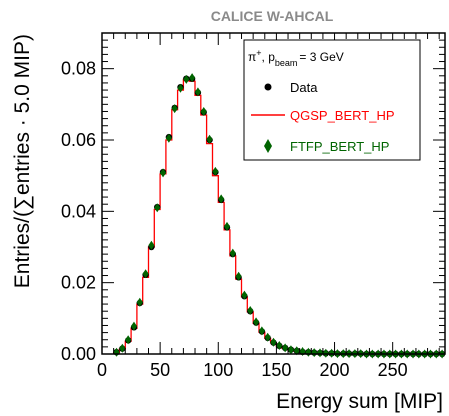 The height and width of the screenshot is (416, 449). What do you see at coordinates (160, 370) in the screenshot?
I see `x-tick-label: 50` at bounding box center [160, 370].